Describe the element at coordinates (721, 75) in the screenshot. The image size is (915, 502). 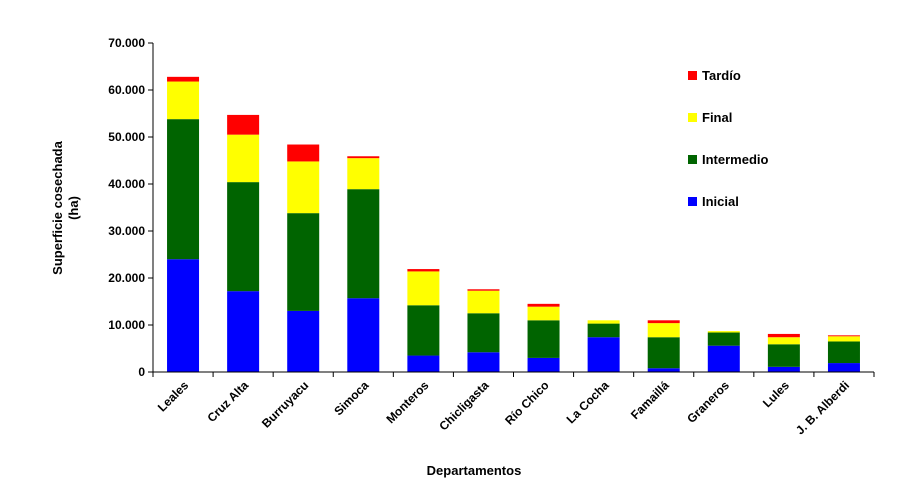
I see `legend-label: Tardío` at that location.